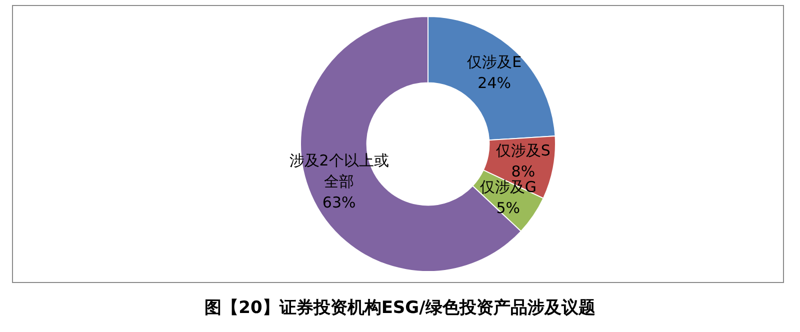 Image resolution: width=800 pixels, height=332 pixels. What do you see at coordinates (339, 202) in the screenshot?
I see `data-label: 63%` at bounding box center [339, 202].